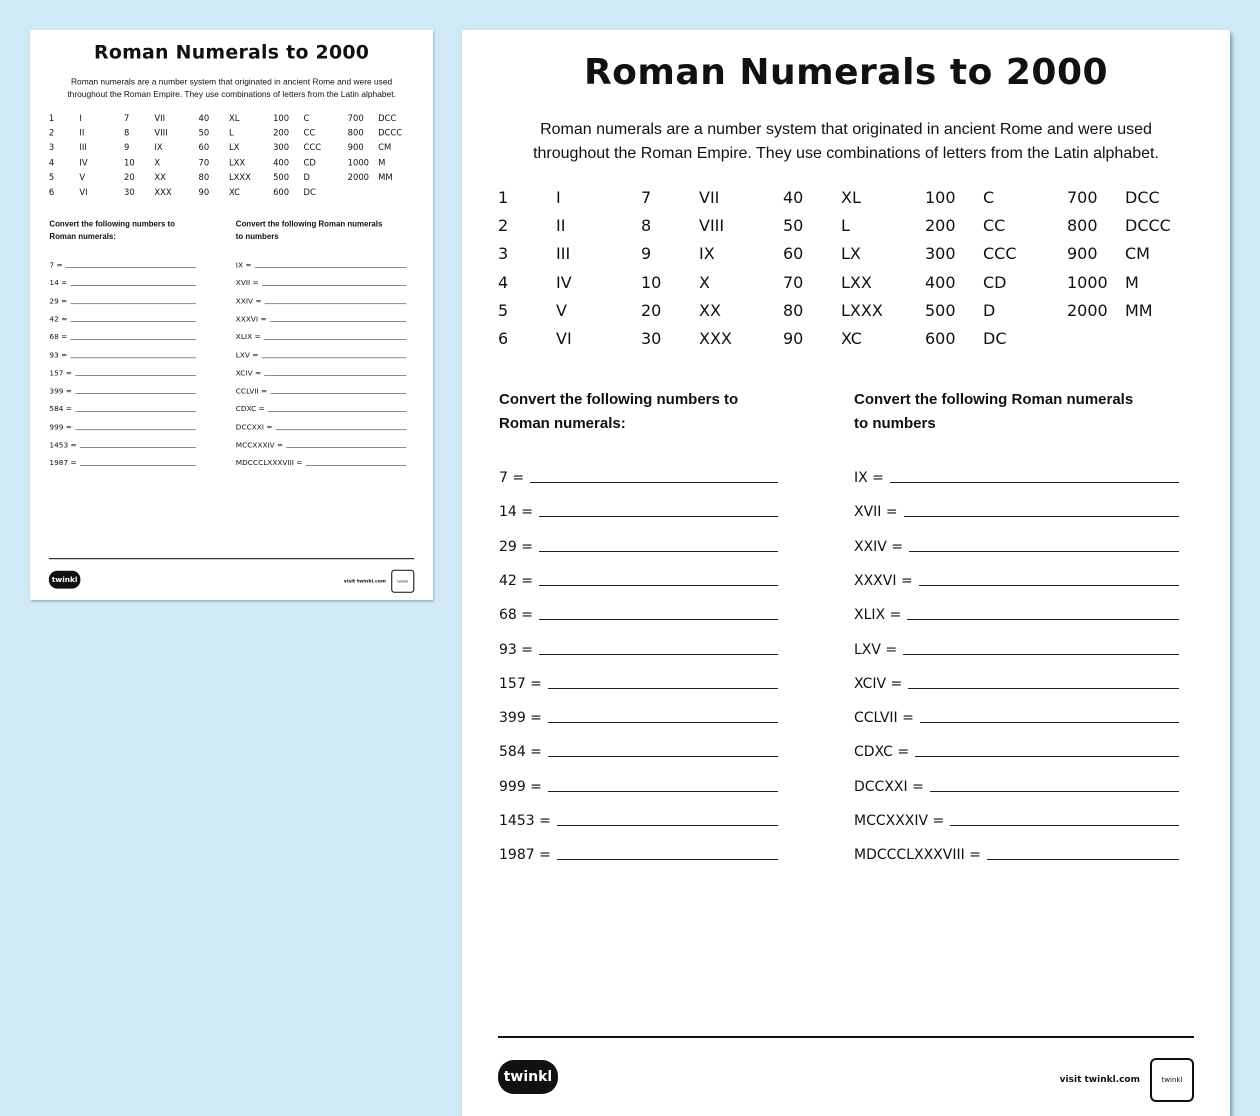  Describe the element at coordinates (564, 338) in the screenshot. I see `reference-numeral: VI` at that location.